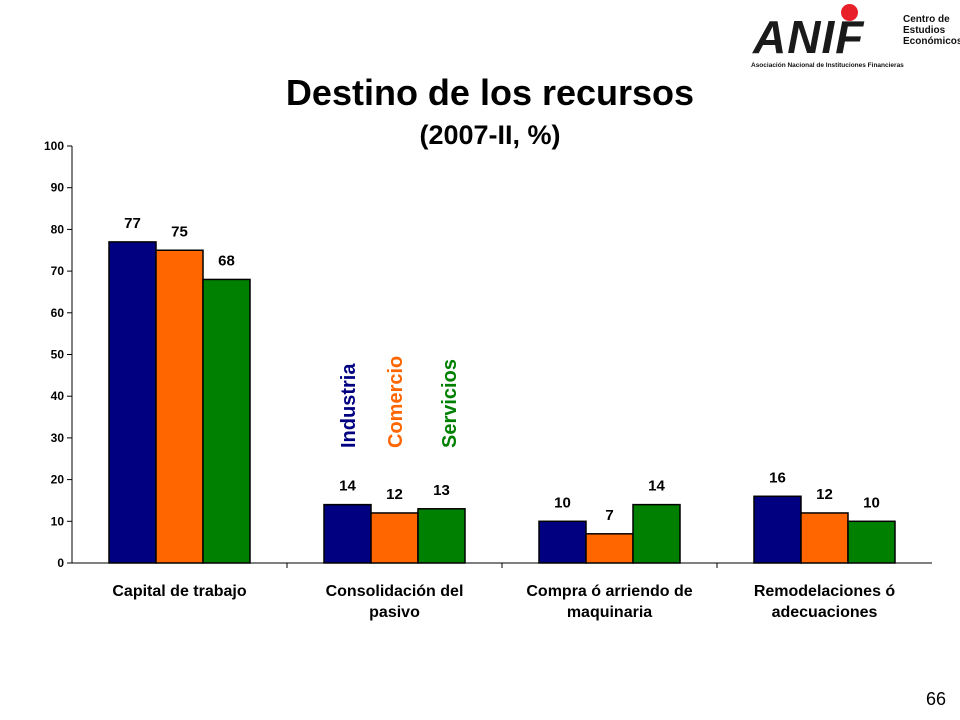  I want to click on page-number: 66, so click(935, 699).